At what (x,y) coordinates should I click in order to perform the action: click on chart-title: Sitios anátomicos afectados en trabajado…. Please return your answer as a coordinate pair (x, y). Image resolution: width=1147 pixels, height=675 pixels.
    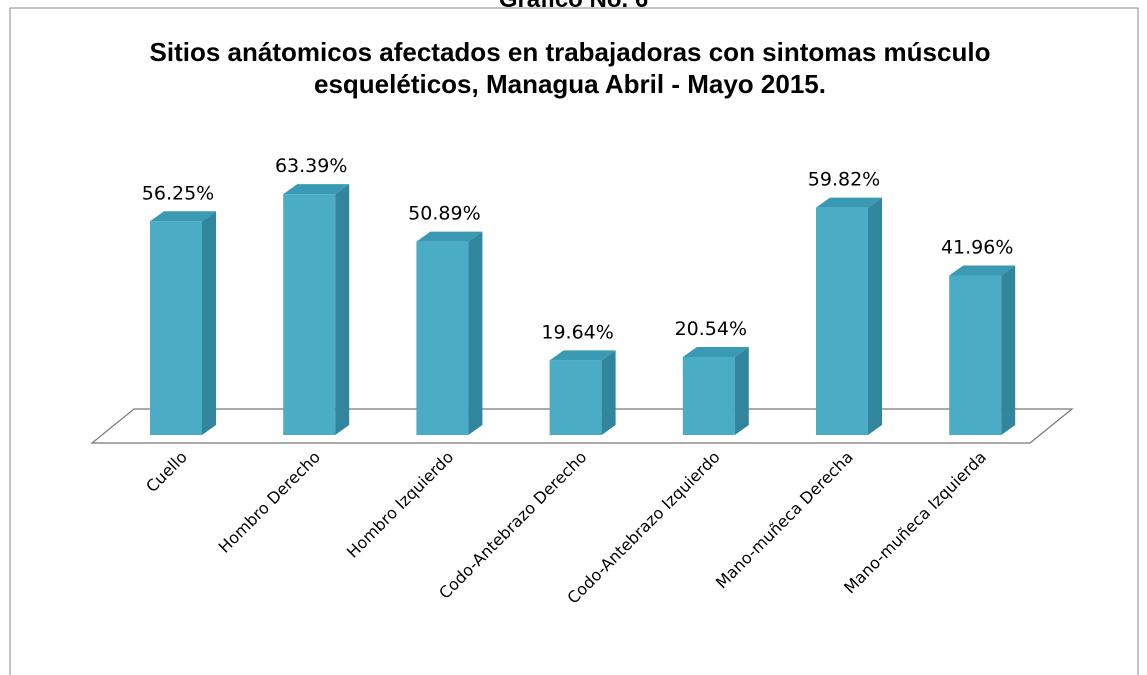
    Looking at the image, I should click on (570, 68).